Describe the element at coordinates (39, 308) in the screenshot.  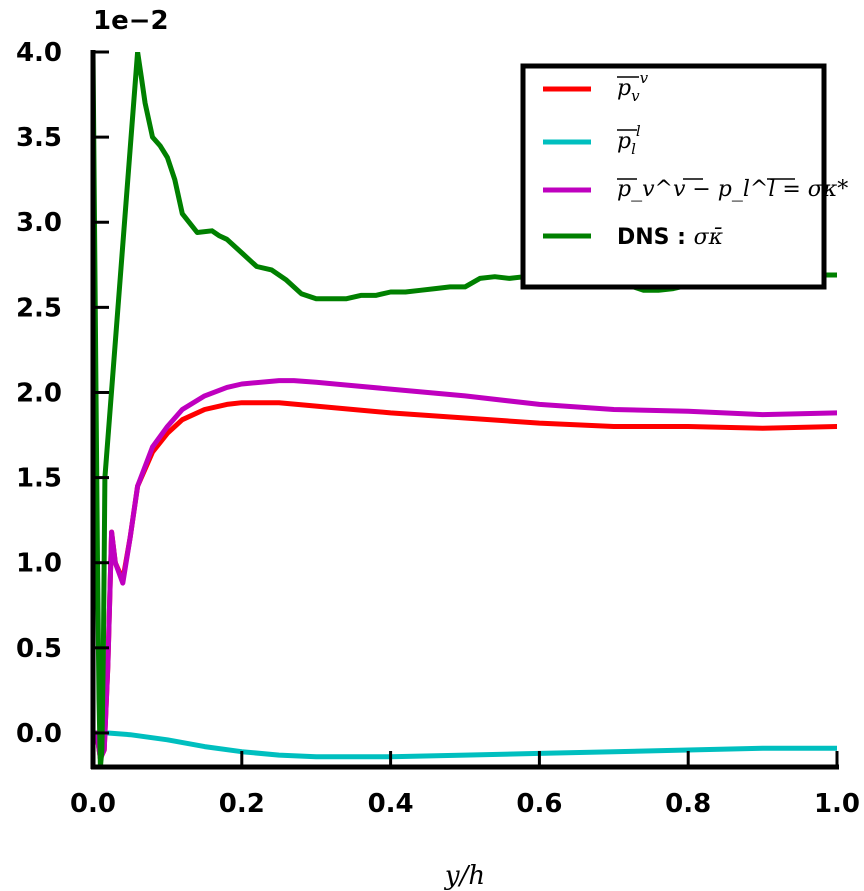
I see `y-tick-label: 2.5` at that location.